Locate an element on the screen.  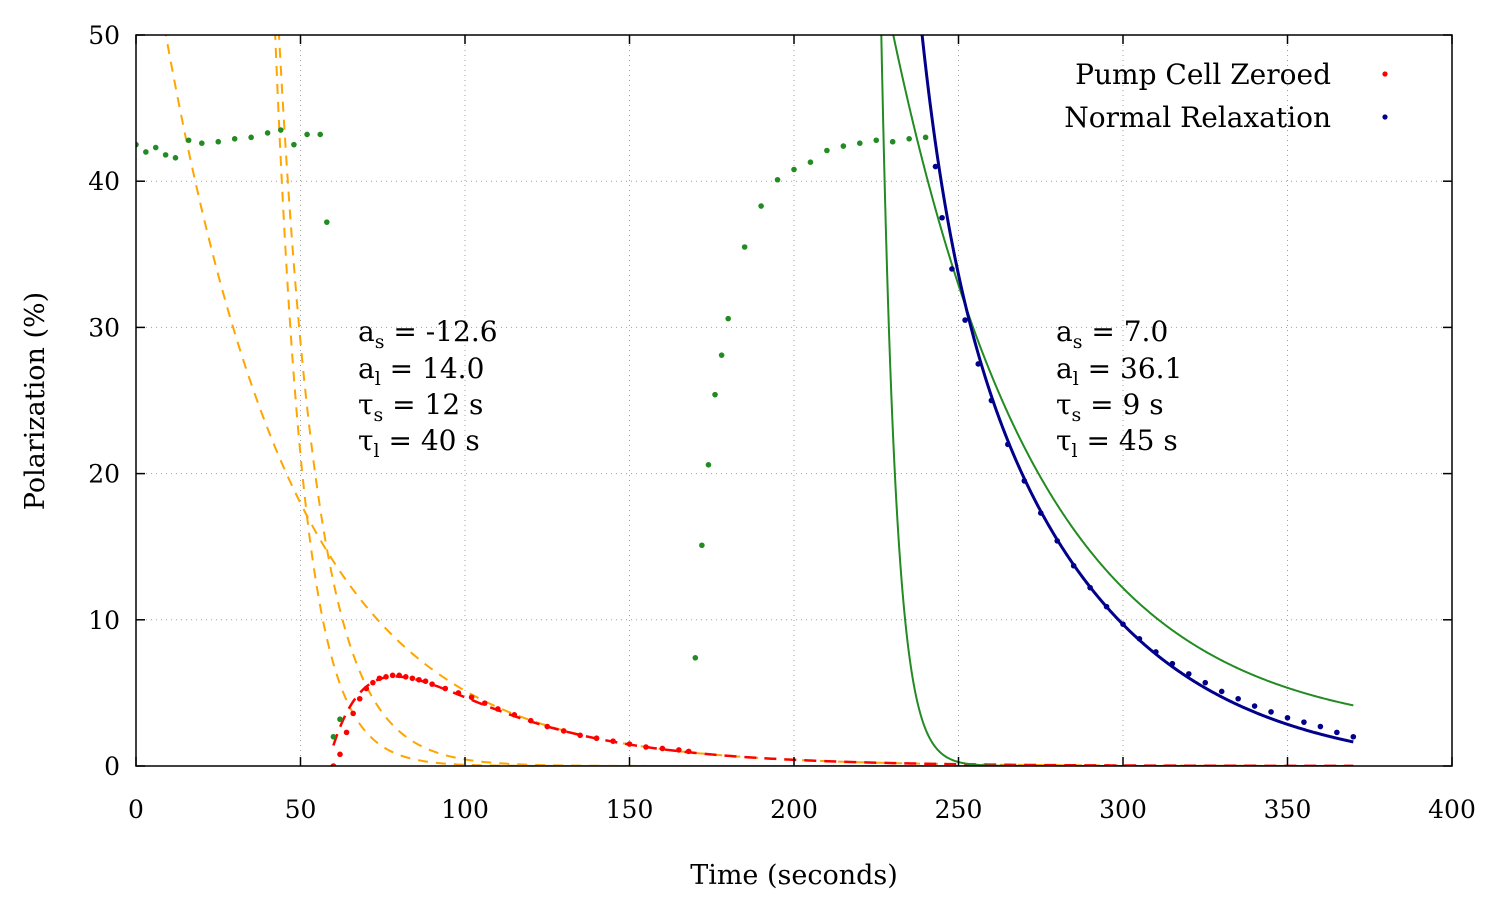
y-tick-label: 0 is located at coordinates (112, 766).